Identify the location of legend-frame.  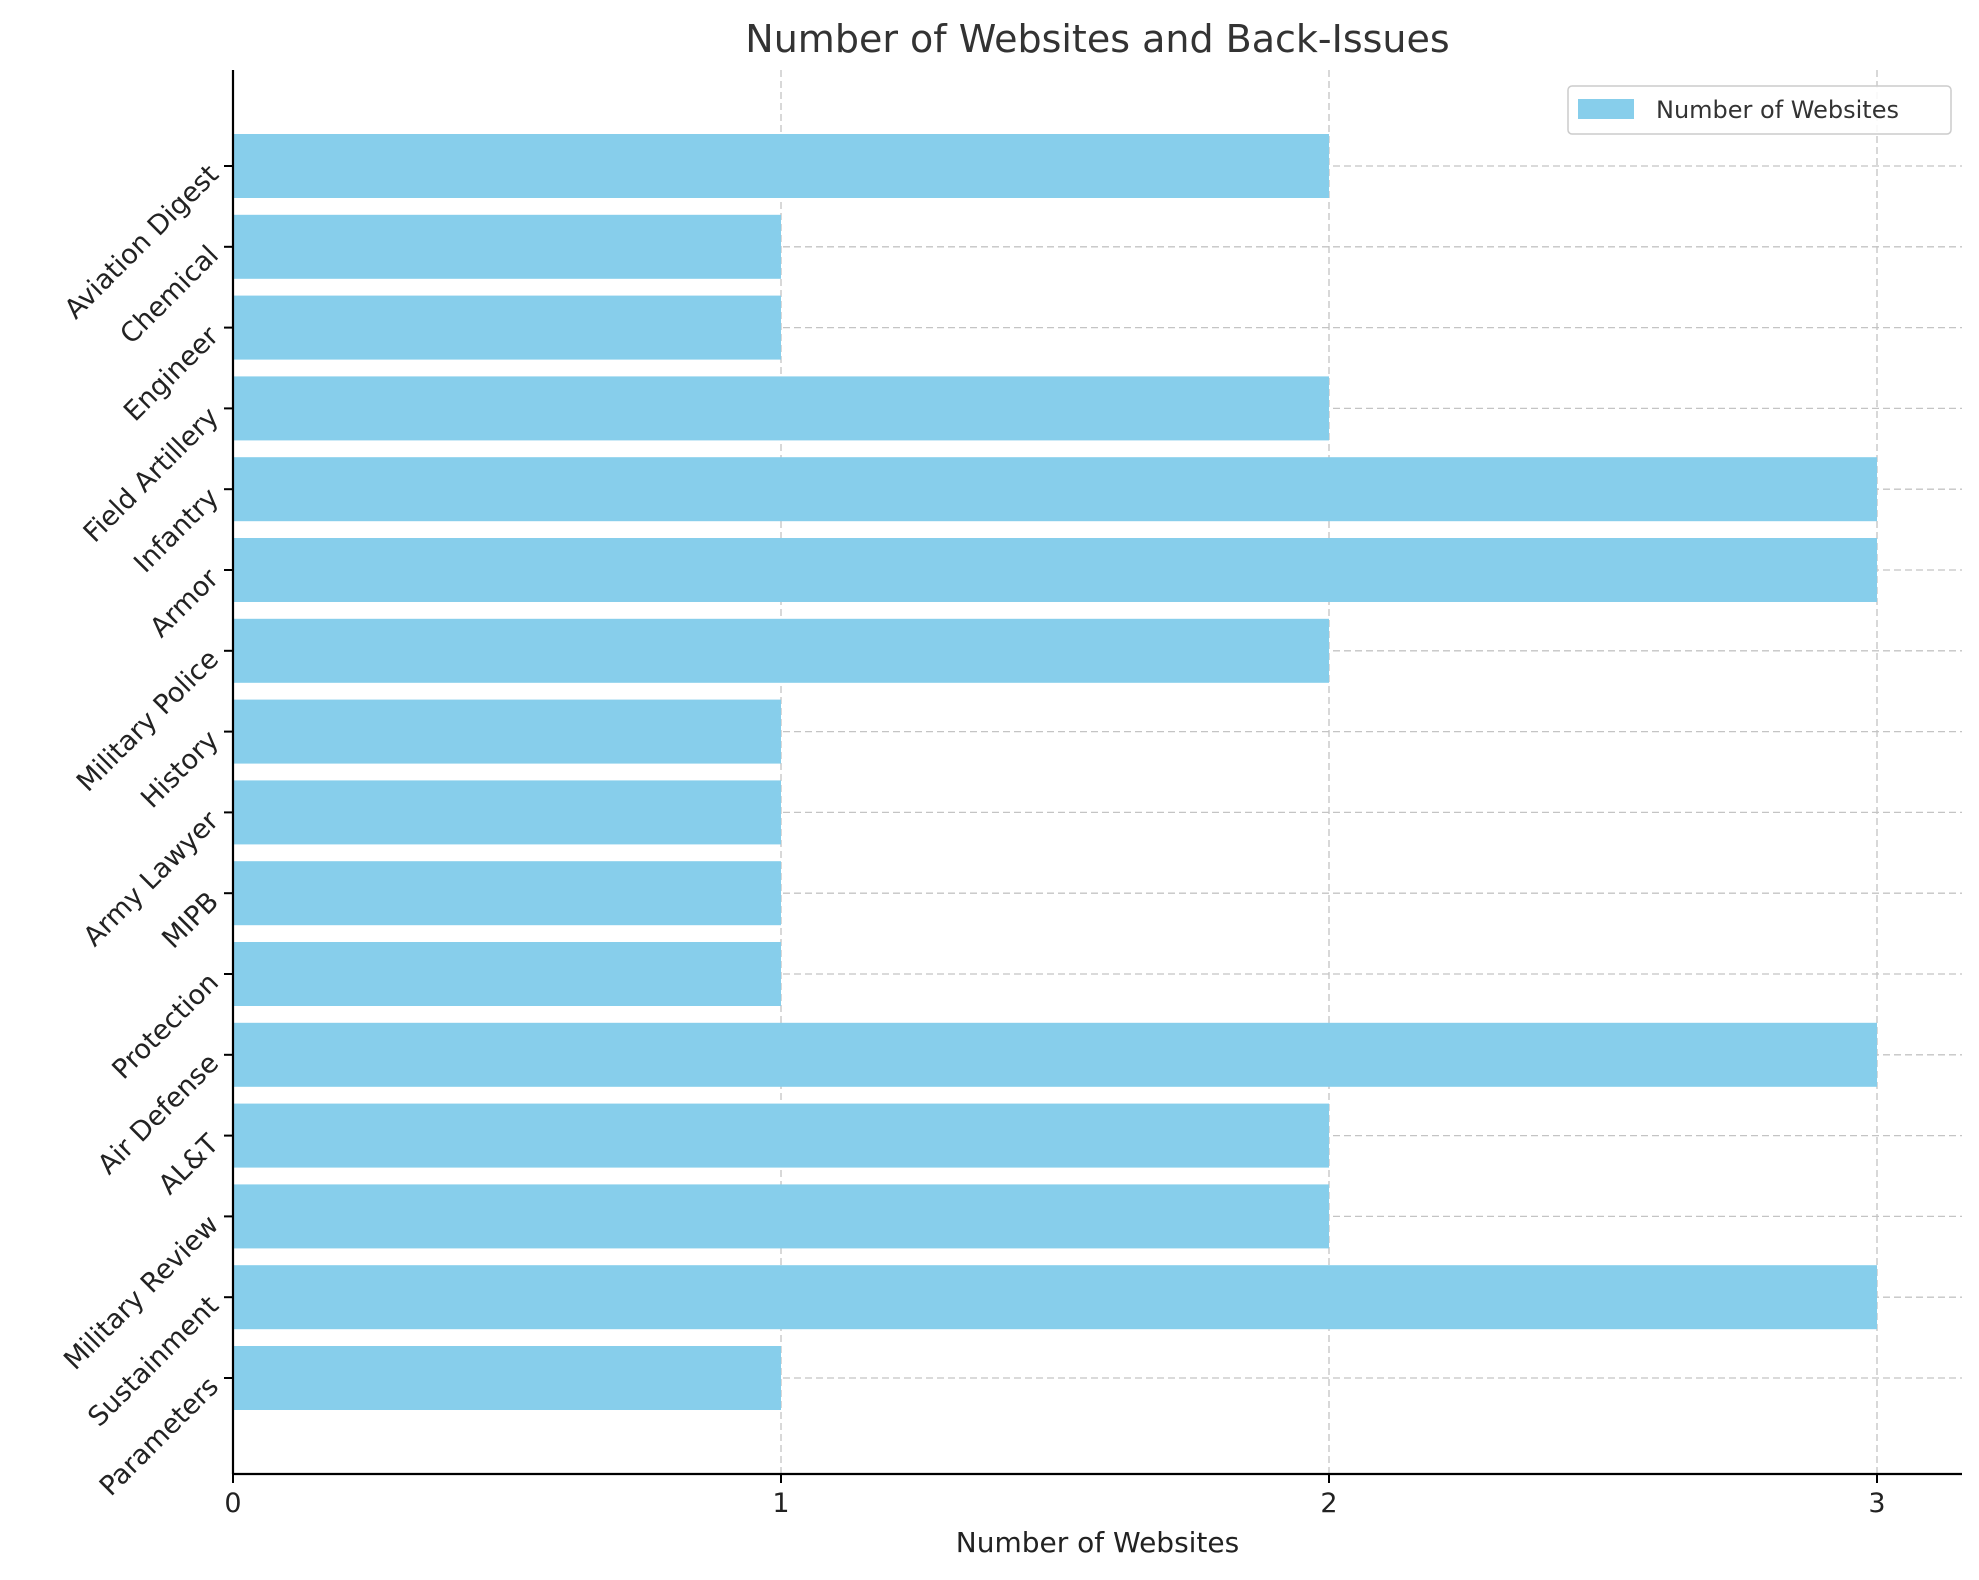
(1759, 110).